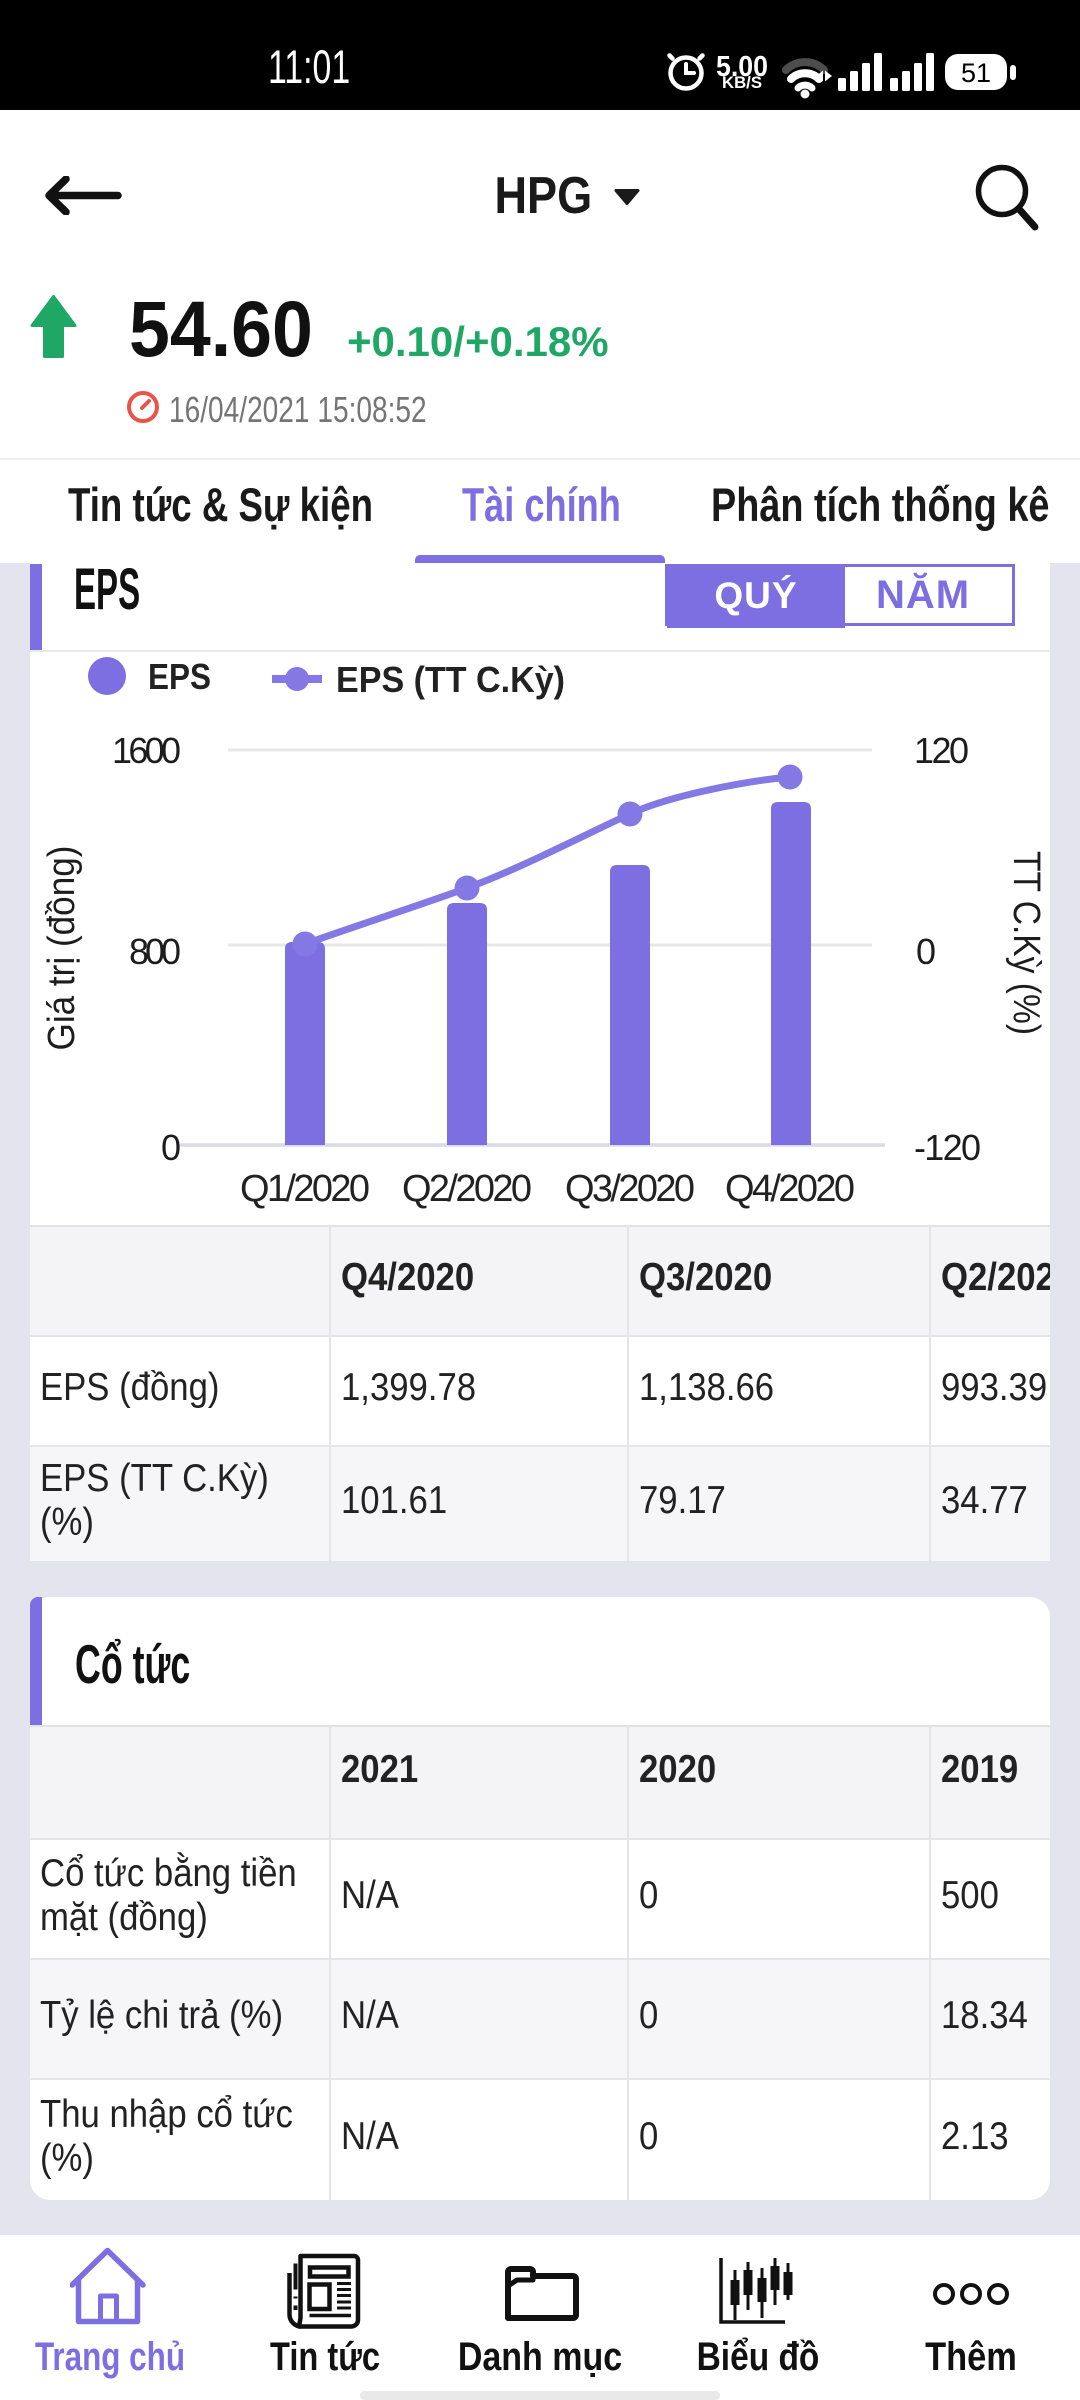  What do you see at coordinates (941, 750) in the screenshot?
I see `svg-text: 120` at bounding box center [941, 750].